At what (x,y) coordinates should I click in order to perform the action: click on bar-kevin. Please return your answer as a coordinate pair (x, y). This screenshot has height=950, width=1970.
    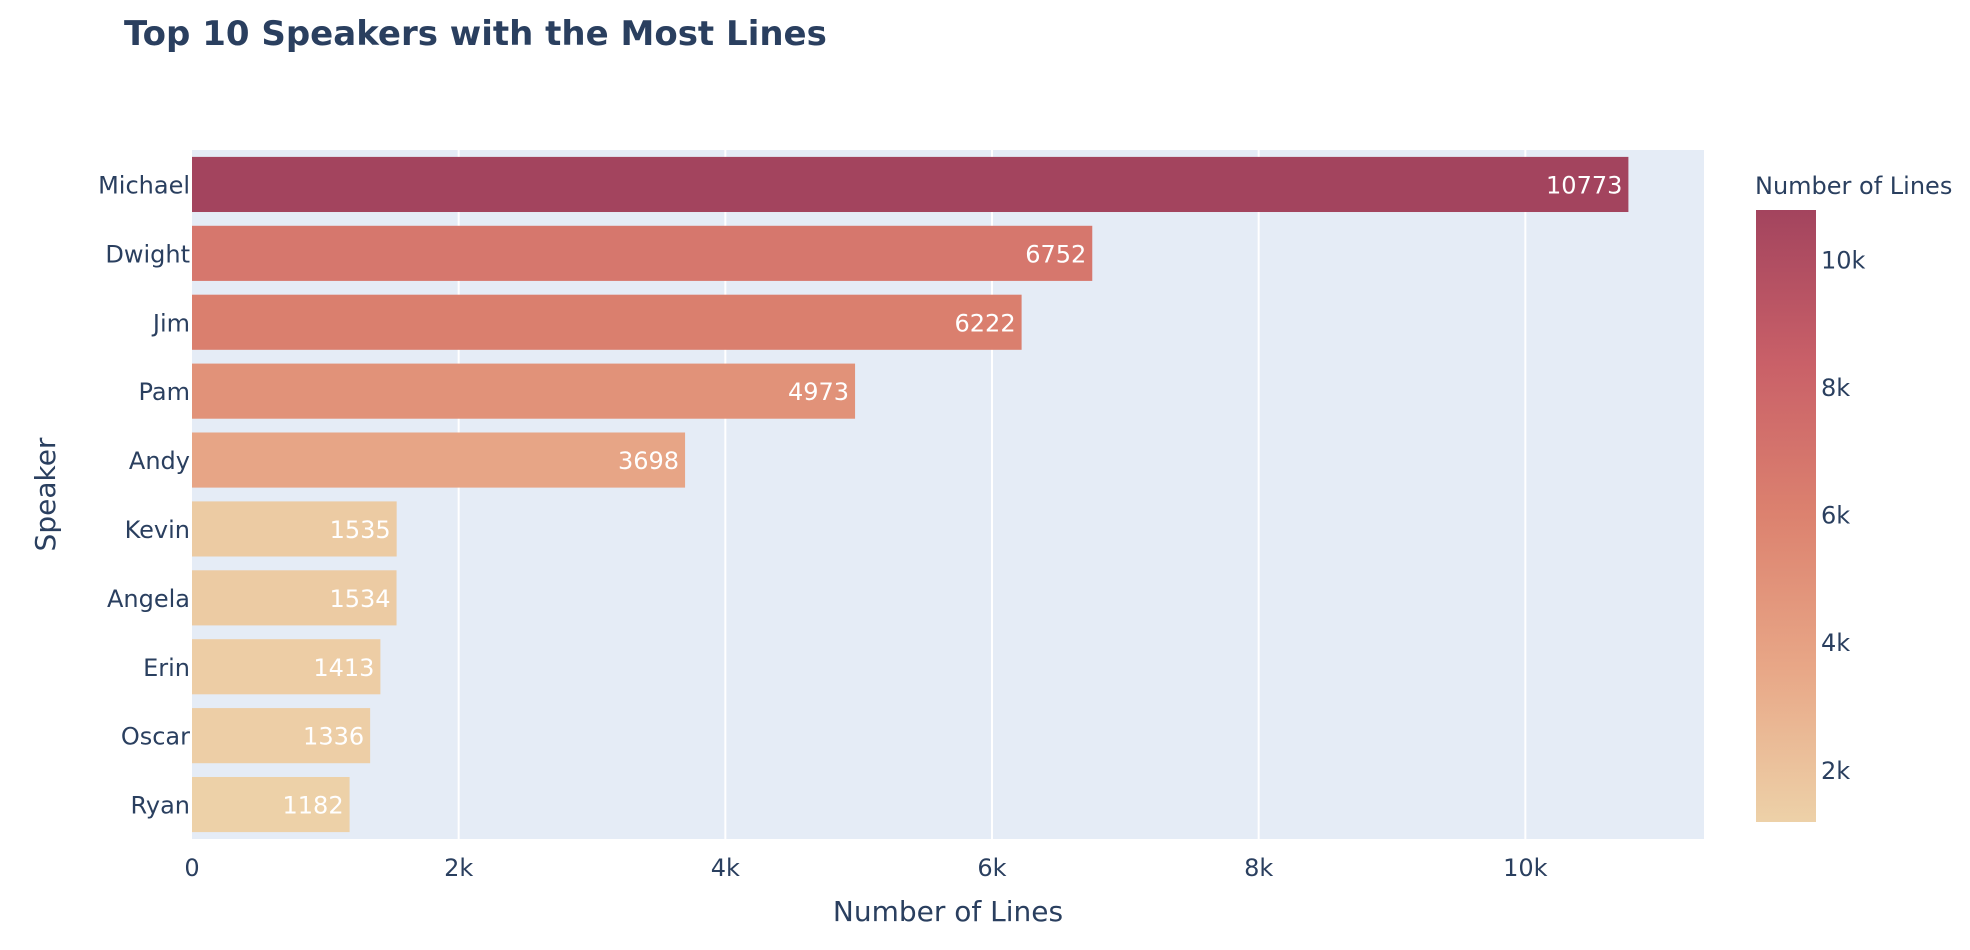
    Looking at the image, I should click on (294, 529).